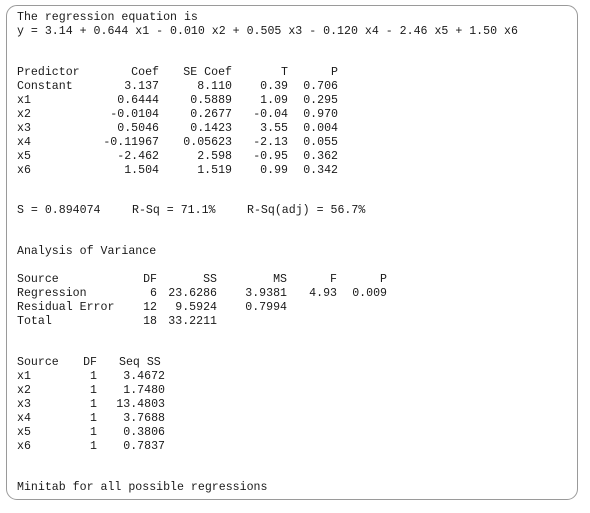 Image resolution: width=590 pixels, height=513 pixels. I want to click on cell-predictor: x1, so click(24, 100).